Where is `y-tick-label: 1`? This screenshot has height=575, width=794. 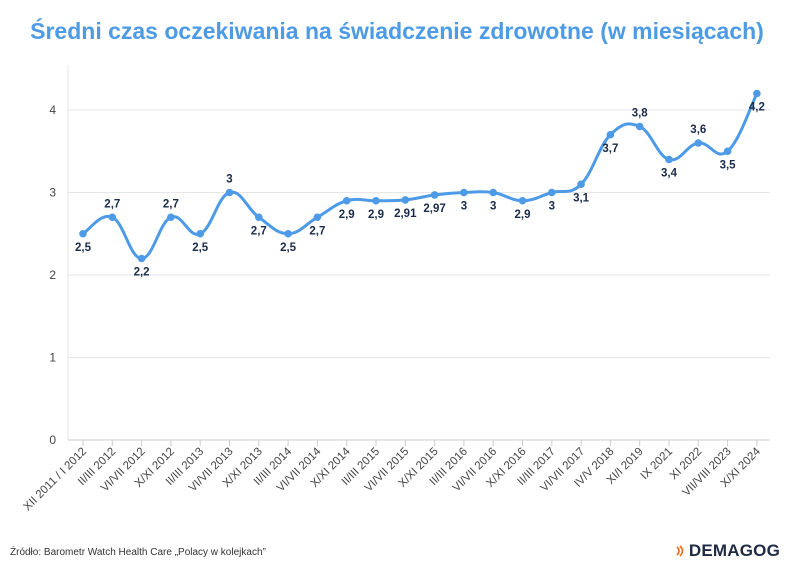 y-tick-label: 1 is located at coordinates (52, 358).